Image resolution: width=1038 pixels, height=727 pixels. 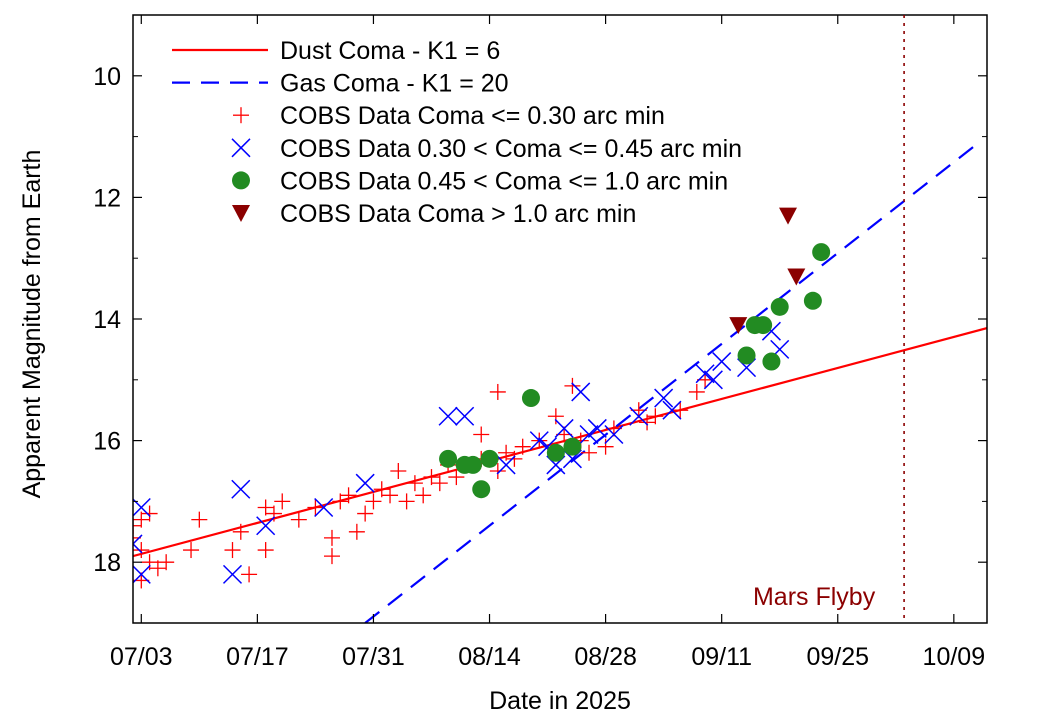 What do you see at coordinates (560, 701) in the screenshot?
I see `x-axis-title: Date in 2025` at bounding box center [560, 701].